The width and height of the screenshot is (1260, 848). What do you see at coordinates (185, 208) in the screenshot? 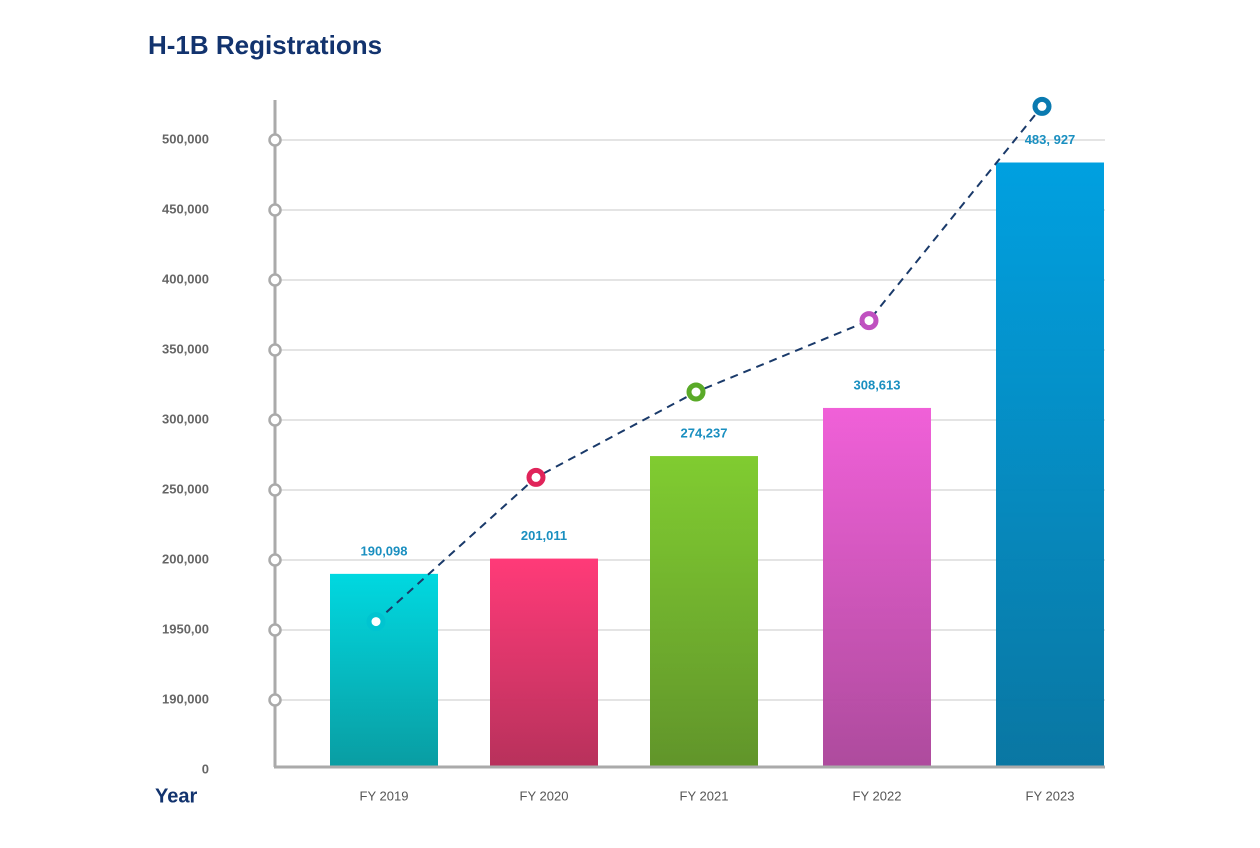
I see `y-tick-label: 450,000` at bounding box center [185, 208].